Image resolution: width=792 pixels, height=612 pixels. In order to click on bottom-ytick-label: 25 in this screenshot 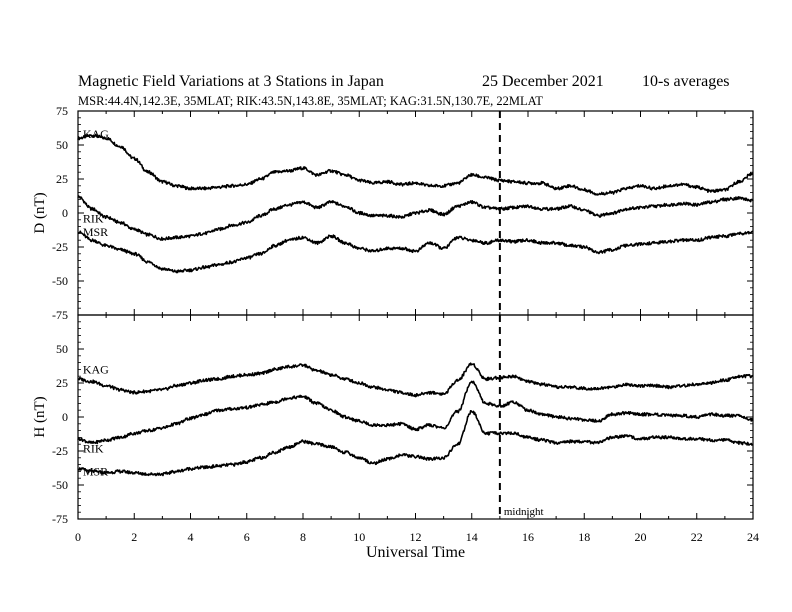, I will do `click(62, 383)`.